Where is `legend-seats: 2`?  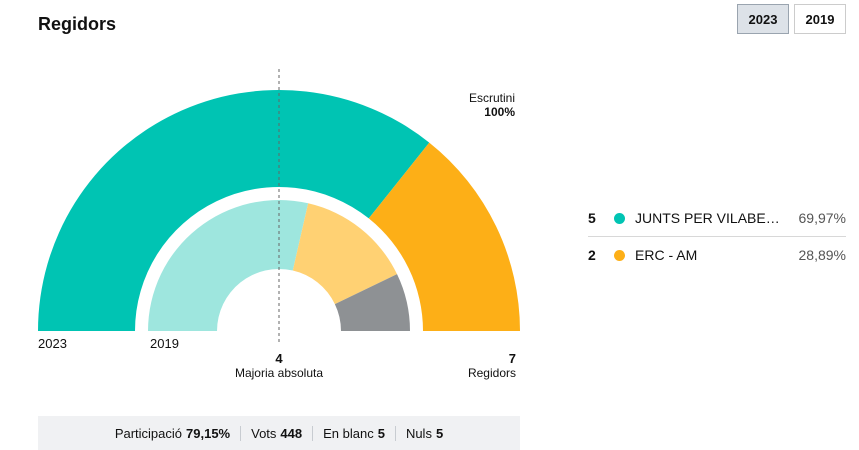 legend-seats: 2 is located at coordinates (592, 255).